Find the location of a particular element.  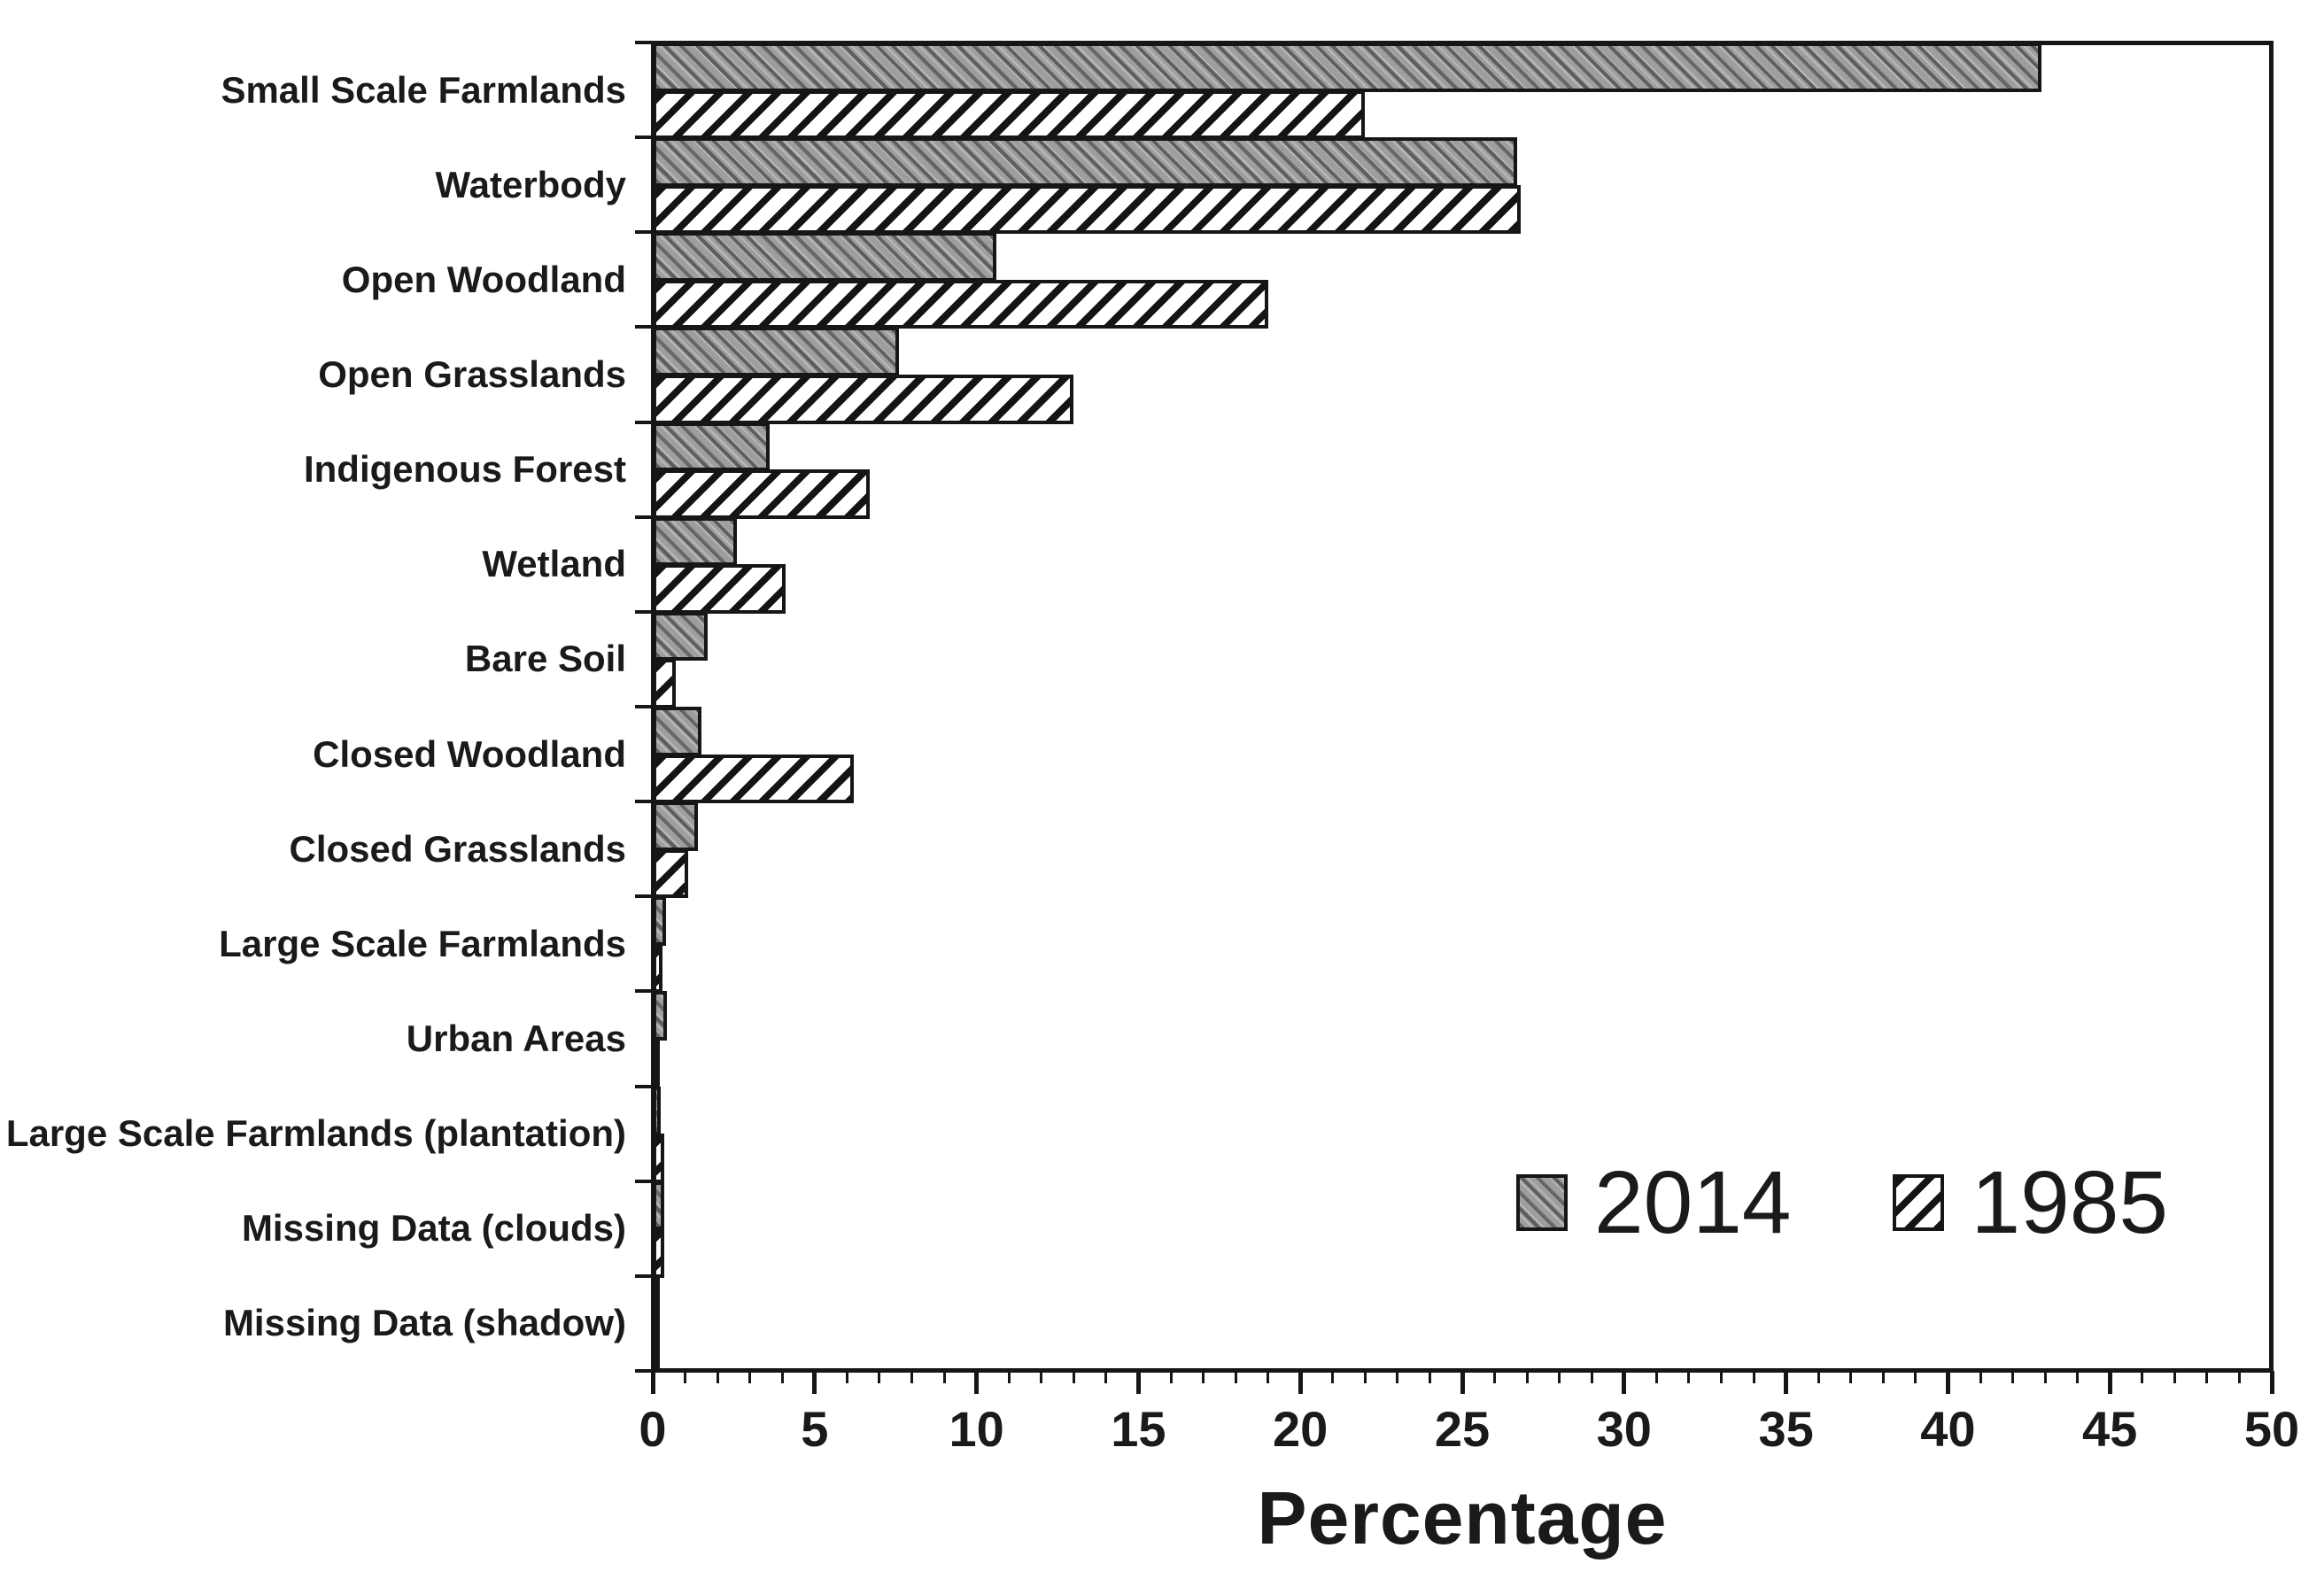

bar-2014-missing-data-clouds is located at coordinates (658, 1205).